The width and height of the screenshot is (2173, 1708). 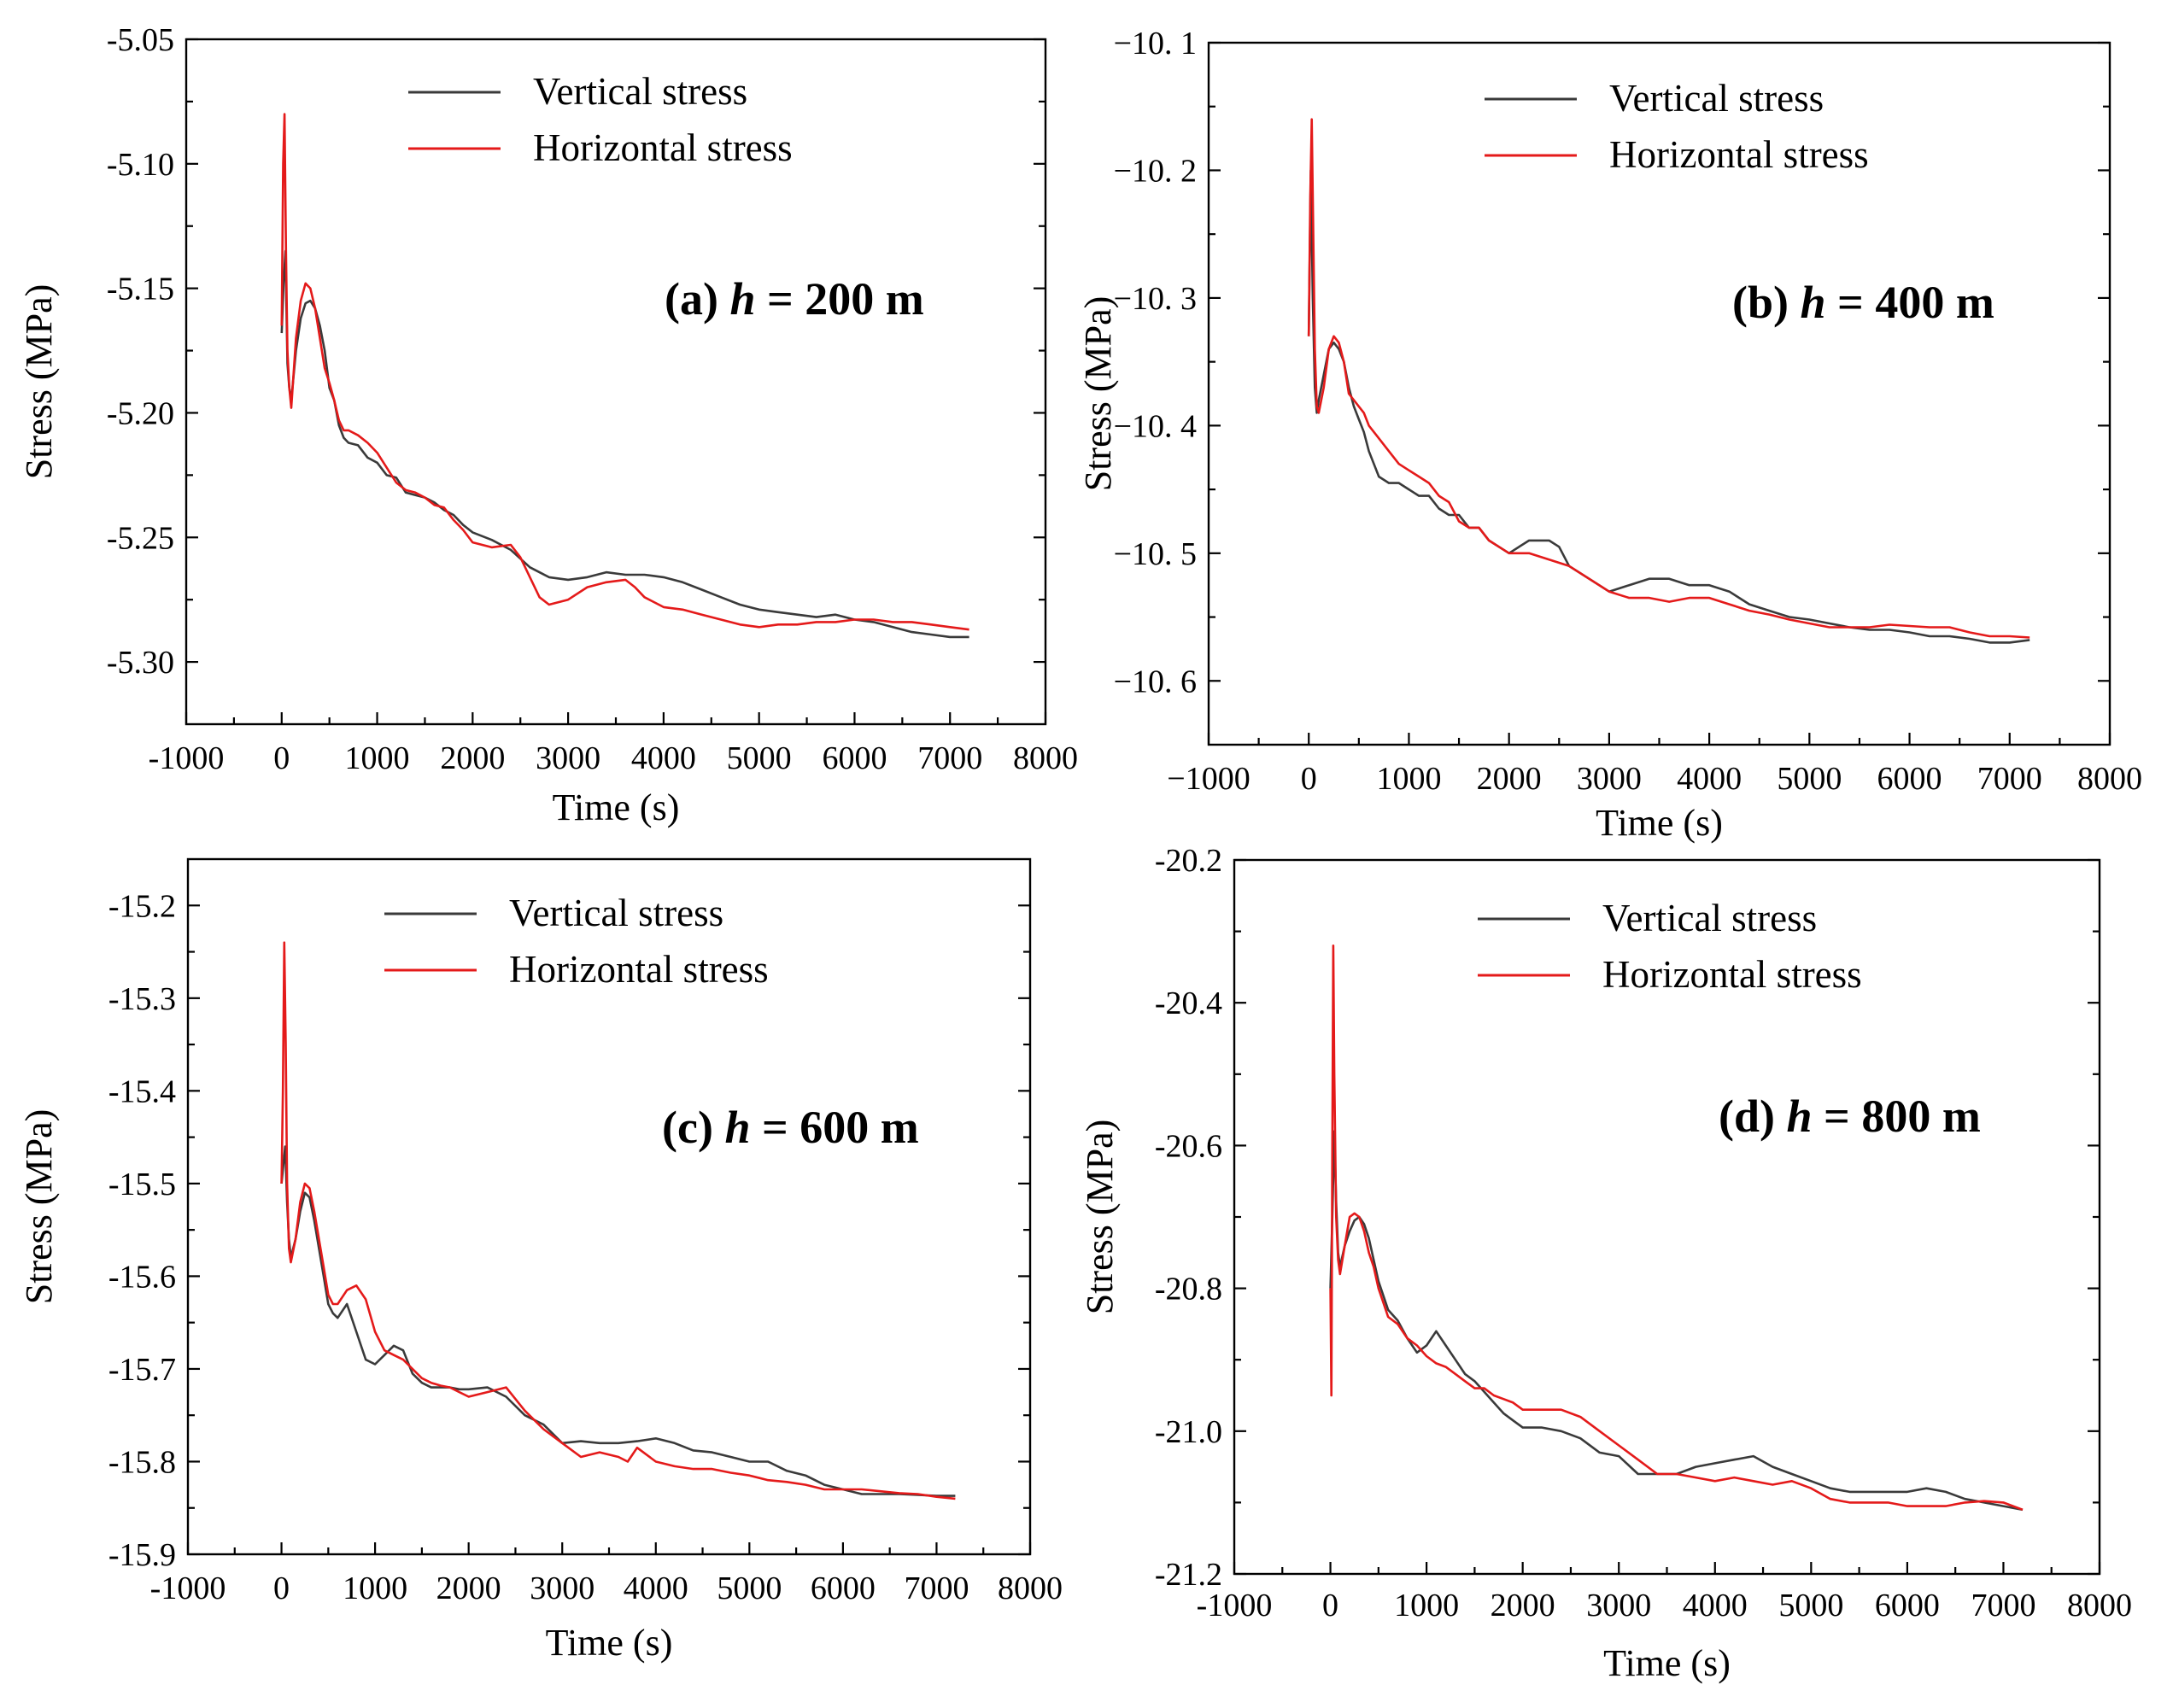 What do you see at coordinates (1155, 681) in the screenshot?
I see `y-tick-label: −10. 6` at bounding box center [1155, 681].